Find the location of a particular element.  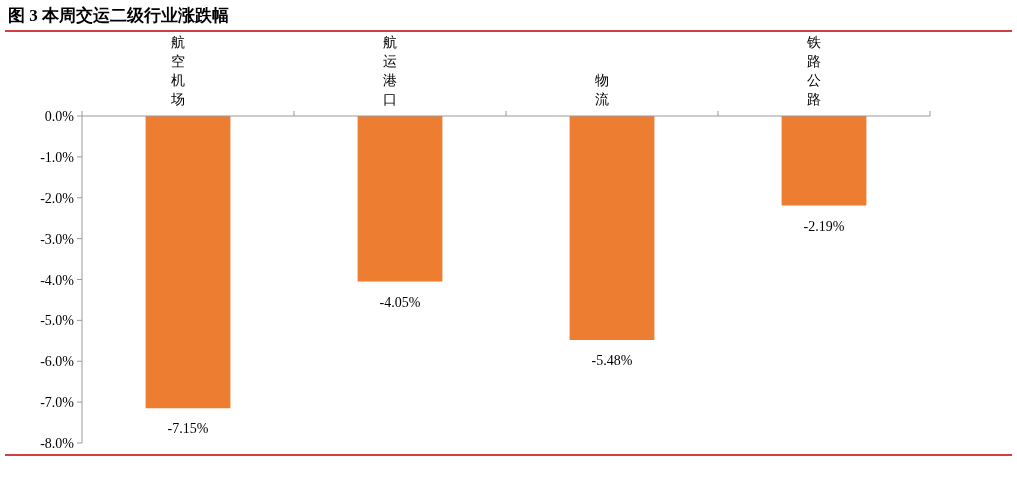

data-label: -4.05% is located at coordinates (400, 302).